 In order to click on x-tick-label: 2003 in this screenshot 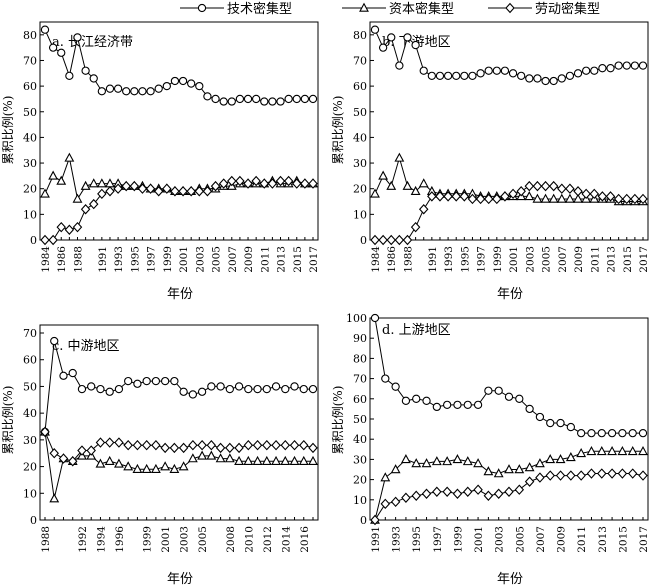, I will do `click(200, 259)`.